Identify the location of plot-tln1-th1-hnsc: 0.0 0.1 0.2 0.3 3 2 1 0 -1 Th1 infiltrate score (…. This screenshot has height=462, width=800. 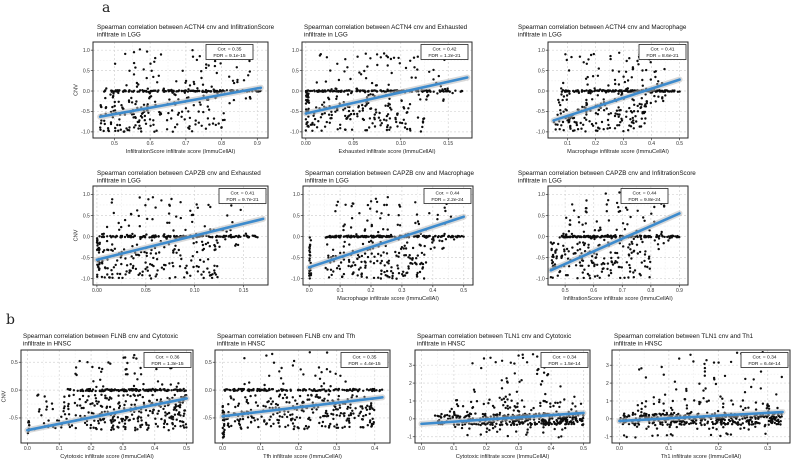
(697, 396).